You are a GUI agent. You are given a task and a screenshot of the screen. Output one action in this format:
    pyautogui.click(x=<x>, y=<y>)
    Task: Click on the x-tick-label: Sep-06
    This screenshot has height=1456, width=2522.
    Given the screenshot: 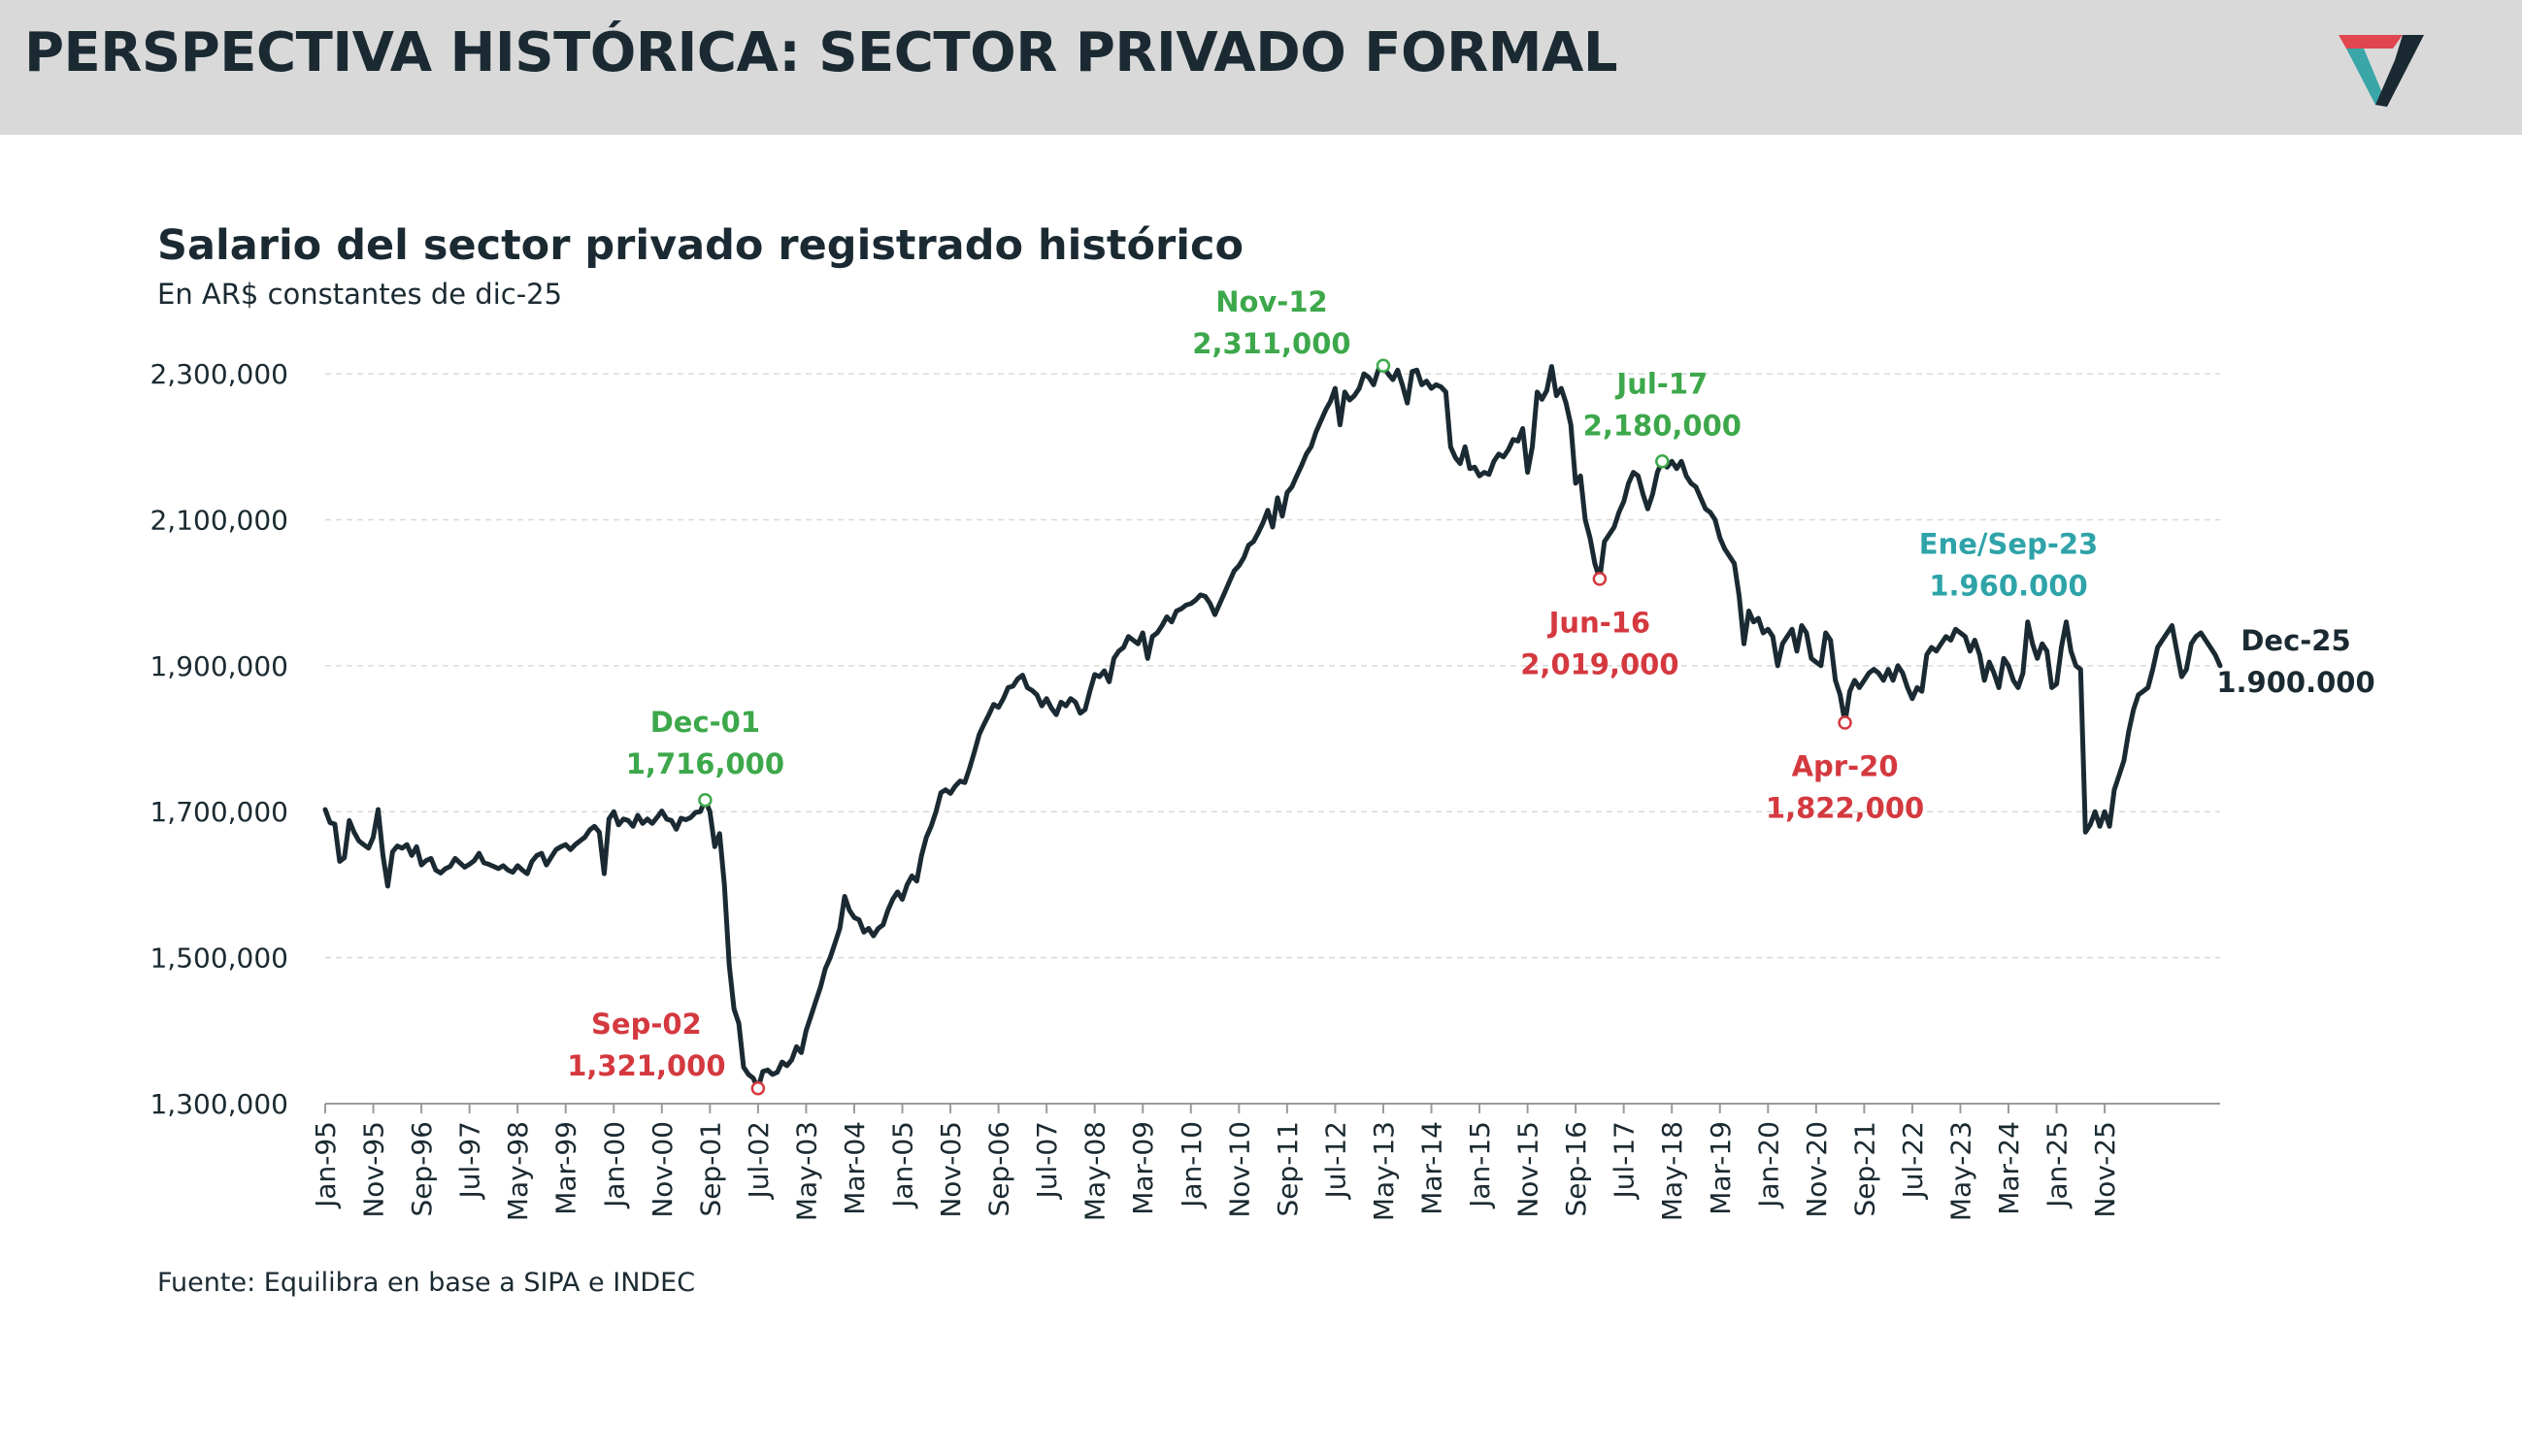 What is the action you would take?
    pyautogui.click(x=999, y=1169)
    